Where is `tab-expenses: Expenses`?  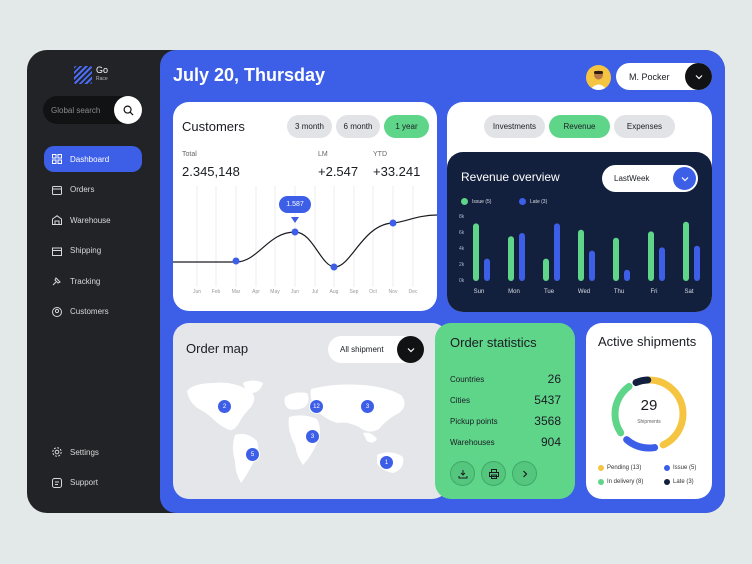 tab-expenses: Expenses is located at coordinates (644, 126).